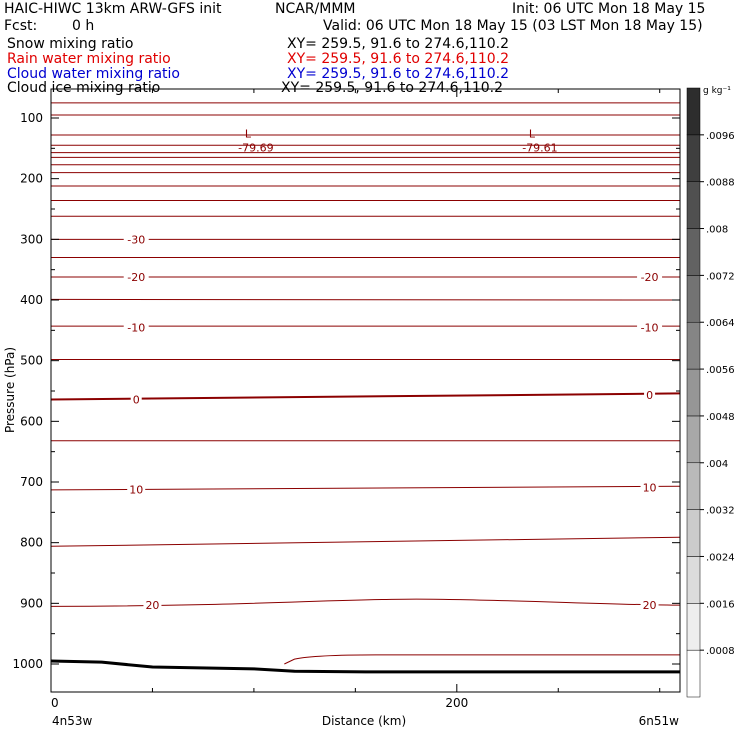 The height and width of the screenshot is (740, 740). What do you see at coordinates (398, 44) in the screenshot?
I see `field-xy-snow: XY= 259.5, 91.6 to 274.6,110.2` at bounding box center [398, 44].